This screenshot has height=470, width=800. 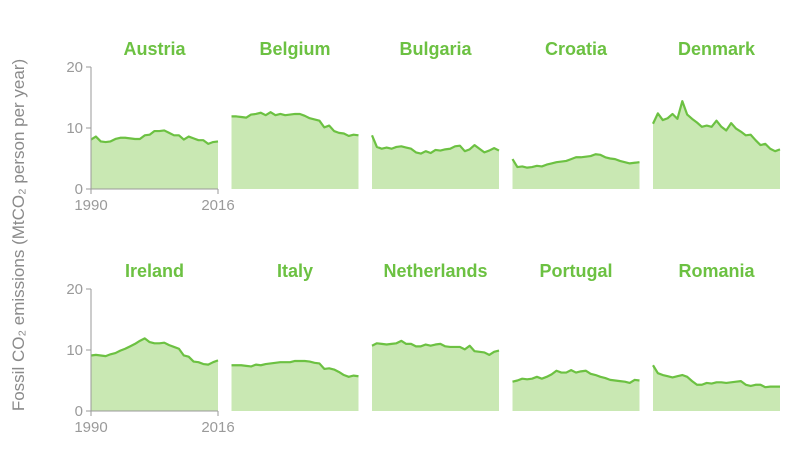 What do you see at coordinates (435, 114) in the screenshot?
I see `panel-bulgaria: Bulgaria` at bounding box center [435, 114].